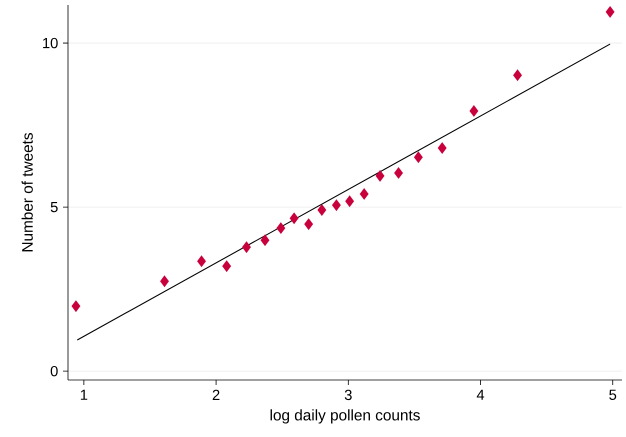 The height and width of the screenshot is (437, 626). What do you see at coordinates (216, 395) in the screenshot?
I see `x-tick-label: 2` at bounding box center [216, 395].